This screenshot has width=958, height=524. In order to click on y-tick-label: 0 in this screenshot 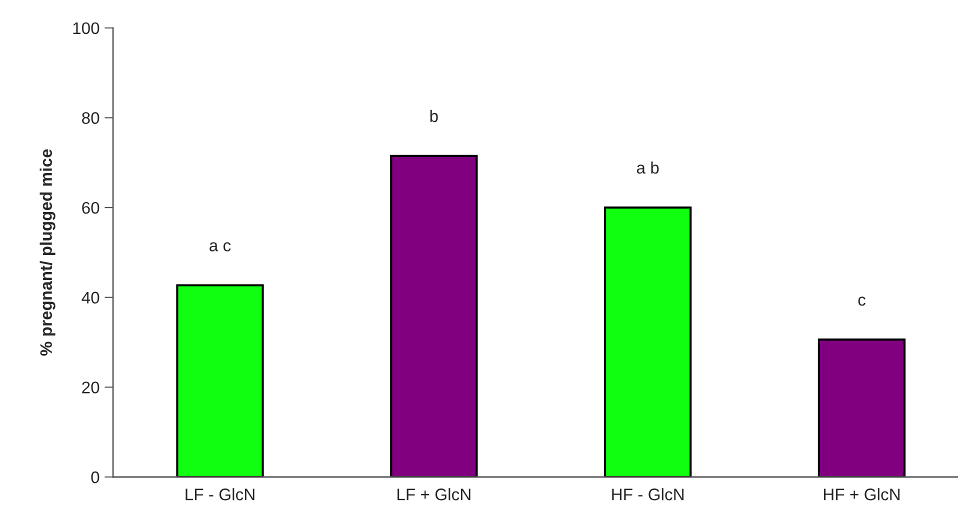, I will do `click(95, 477)`.